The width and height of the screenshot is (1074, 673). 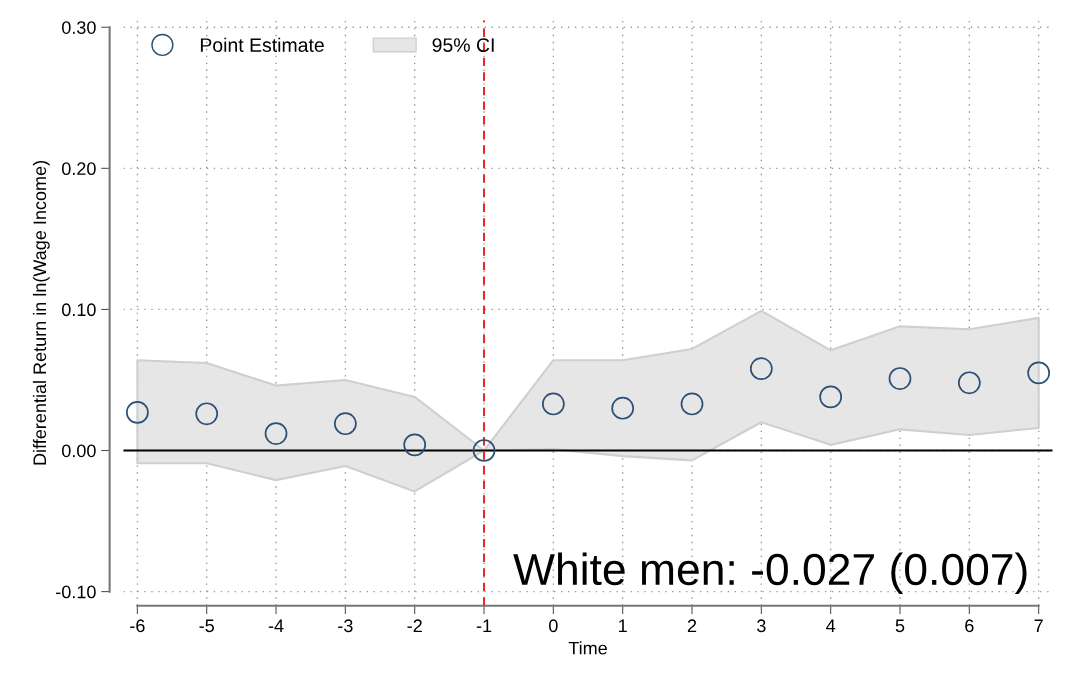 What do you see at coordinates (414, 625) in the screenshot?
I see `x-tick-label: -2` at bounding box center [414, 625].